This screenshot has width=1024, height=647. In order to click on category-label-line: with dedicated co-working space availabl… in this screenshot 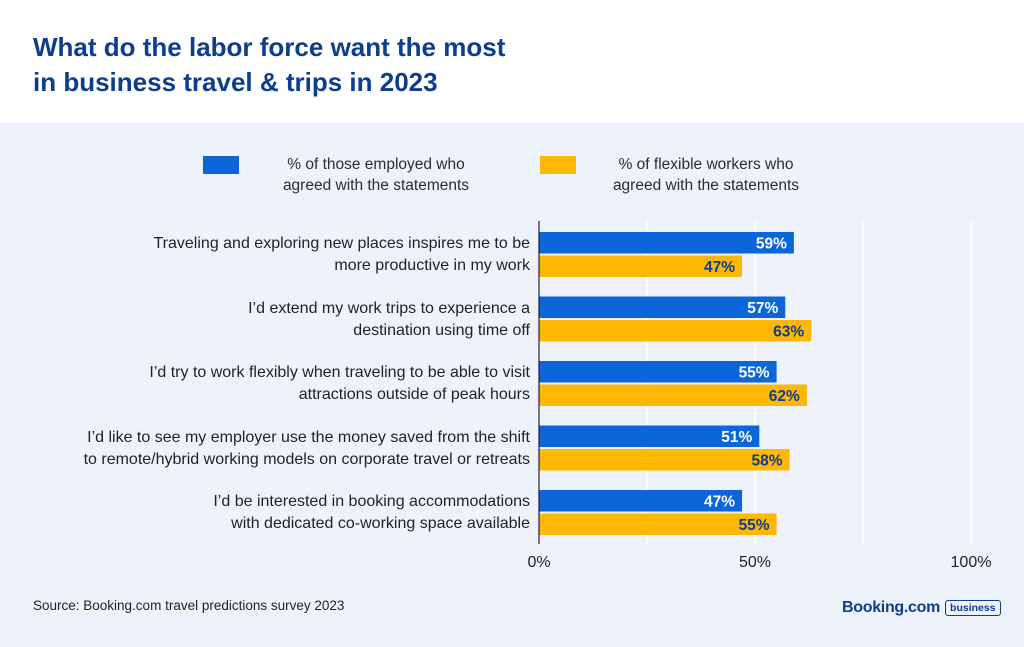, I will do `click(380, 523)`.